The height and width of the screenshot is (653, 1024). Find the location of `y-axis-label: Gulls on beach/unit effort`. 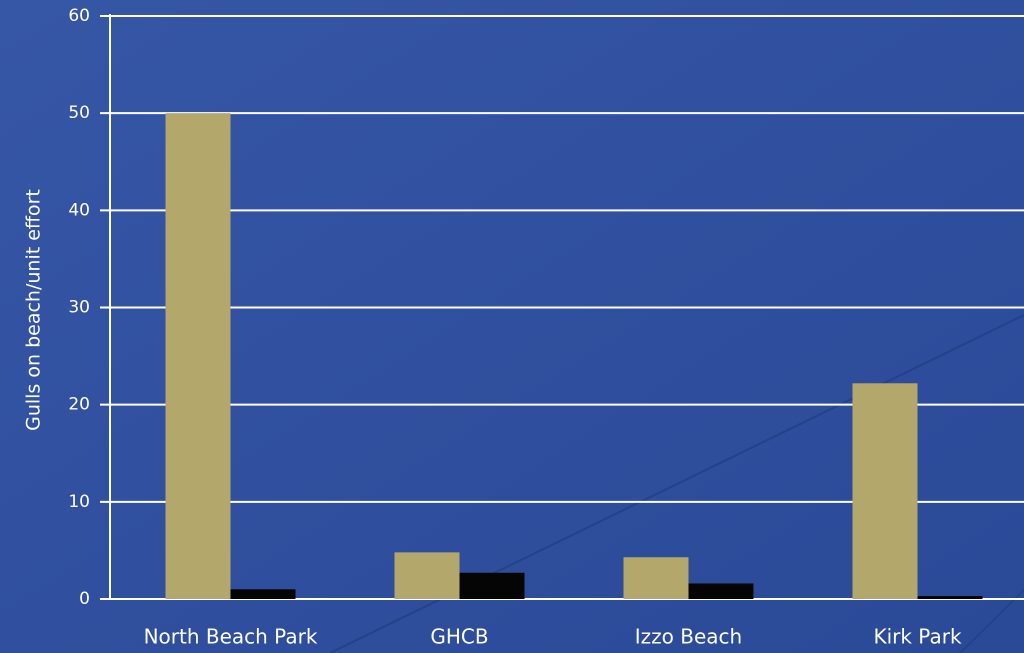

y-axis-label: Gulls on beach/unit effort is located at coordinates (34, 310).